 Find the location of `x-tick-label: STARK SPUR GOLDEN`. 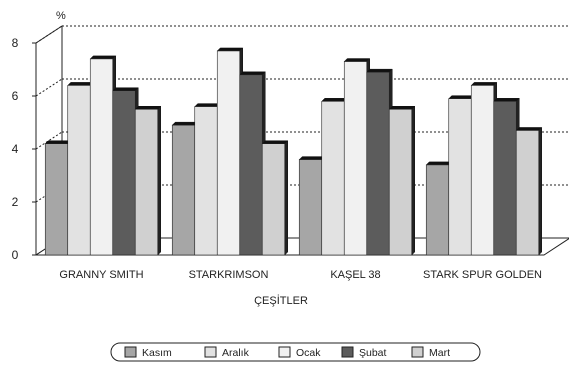

x-tick-label: STARK SPUR GOLDEN is located at coordinates (482, 275).